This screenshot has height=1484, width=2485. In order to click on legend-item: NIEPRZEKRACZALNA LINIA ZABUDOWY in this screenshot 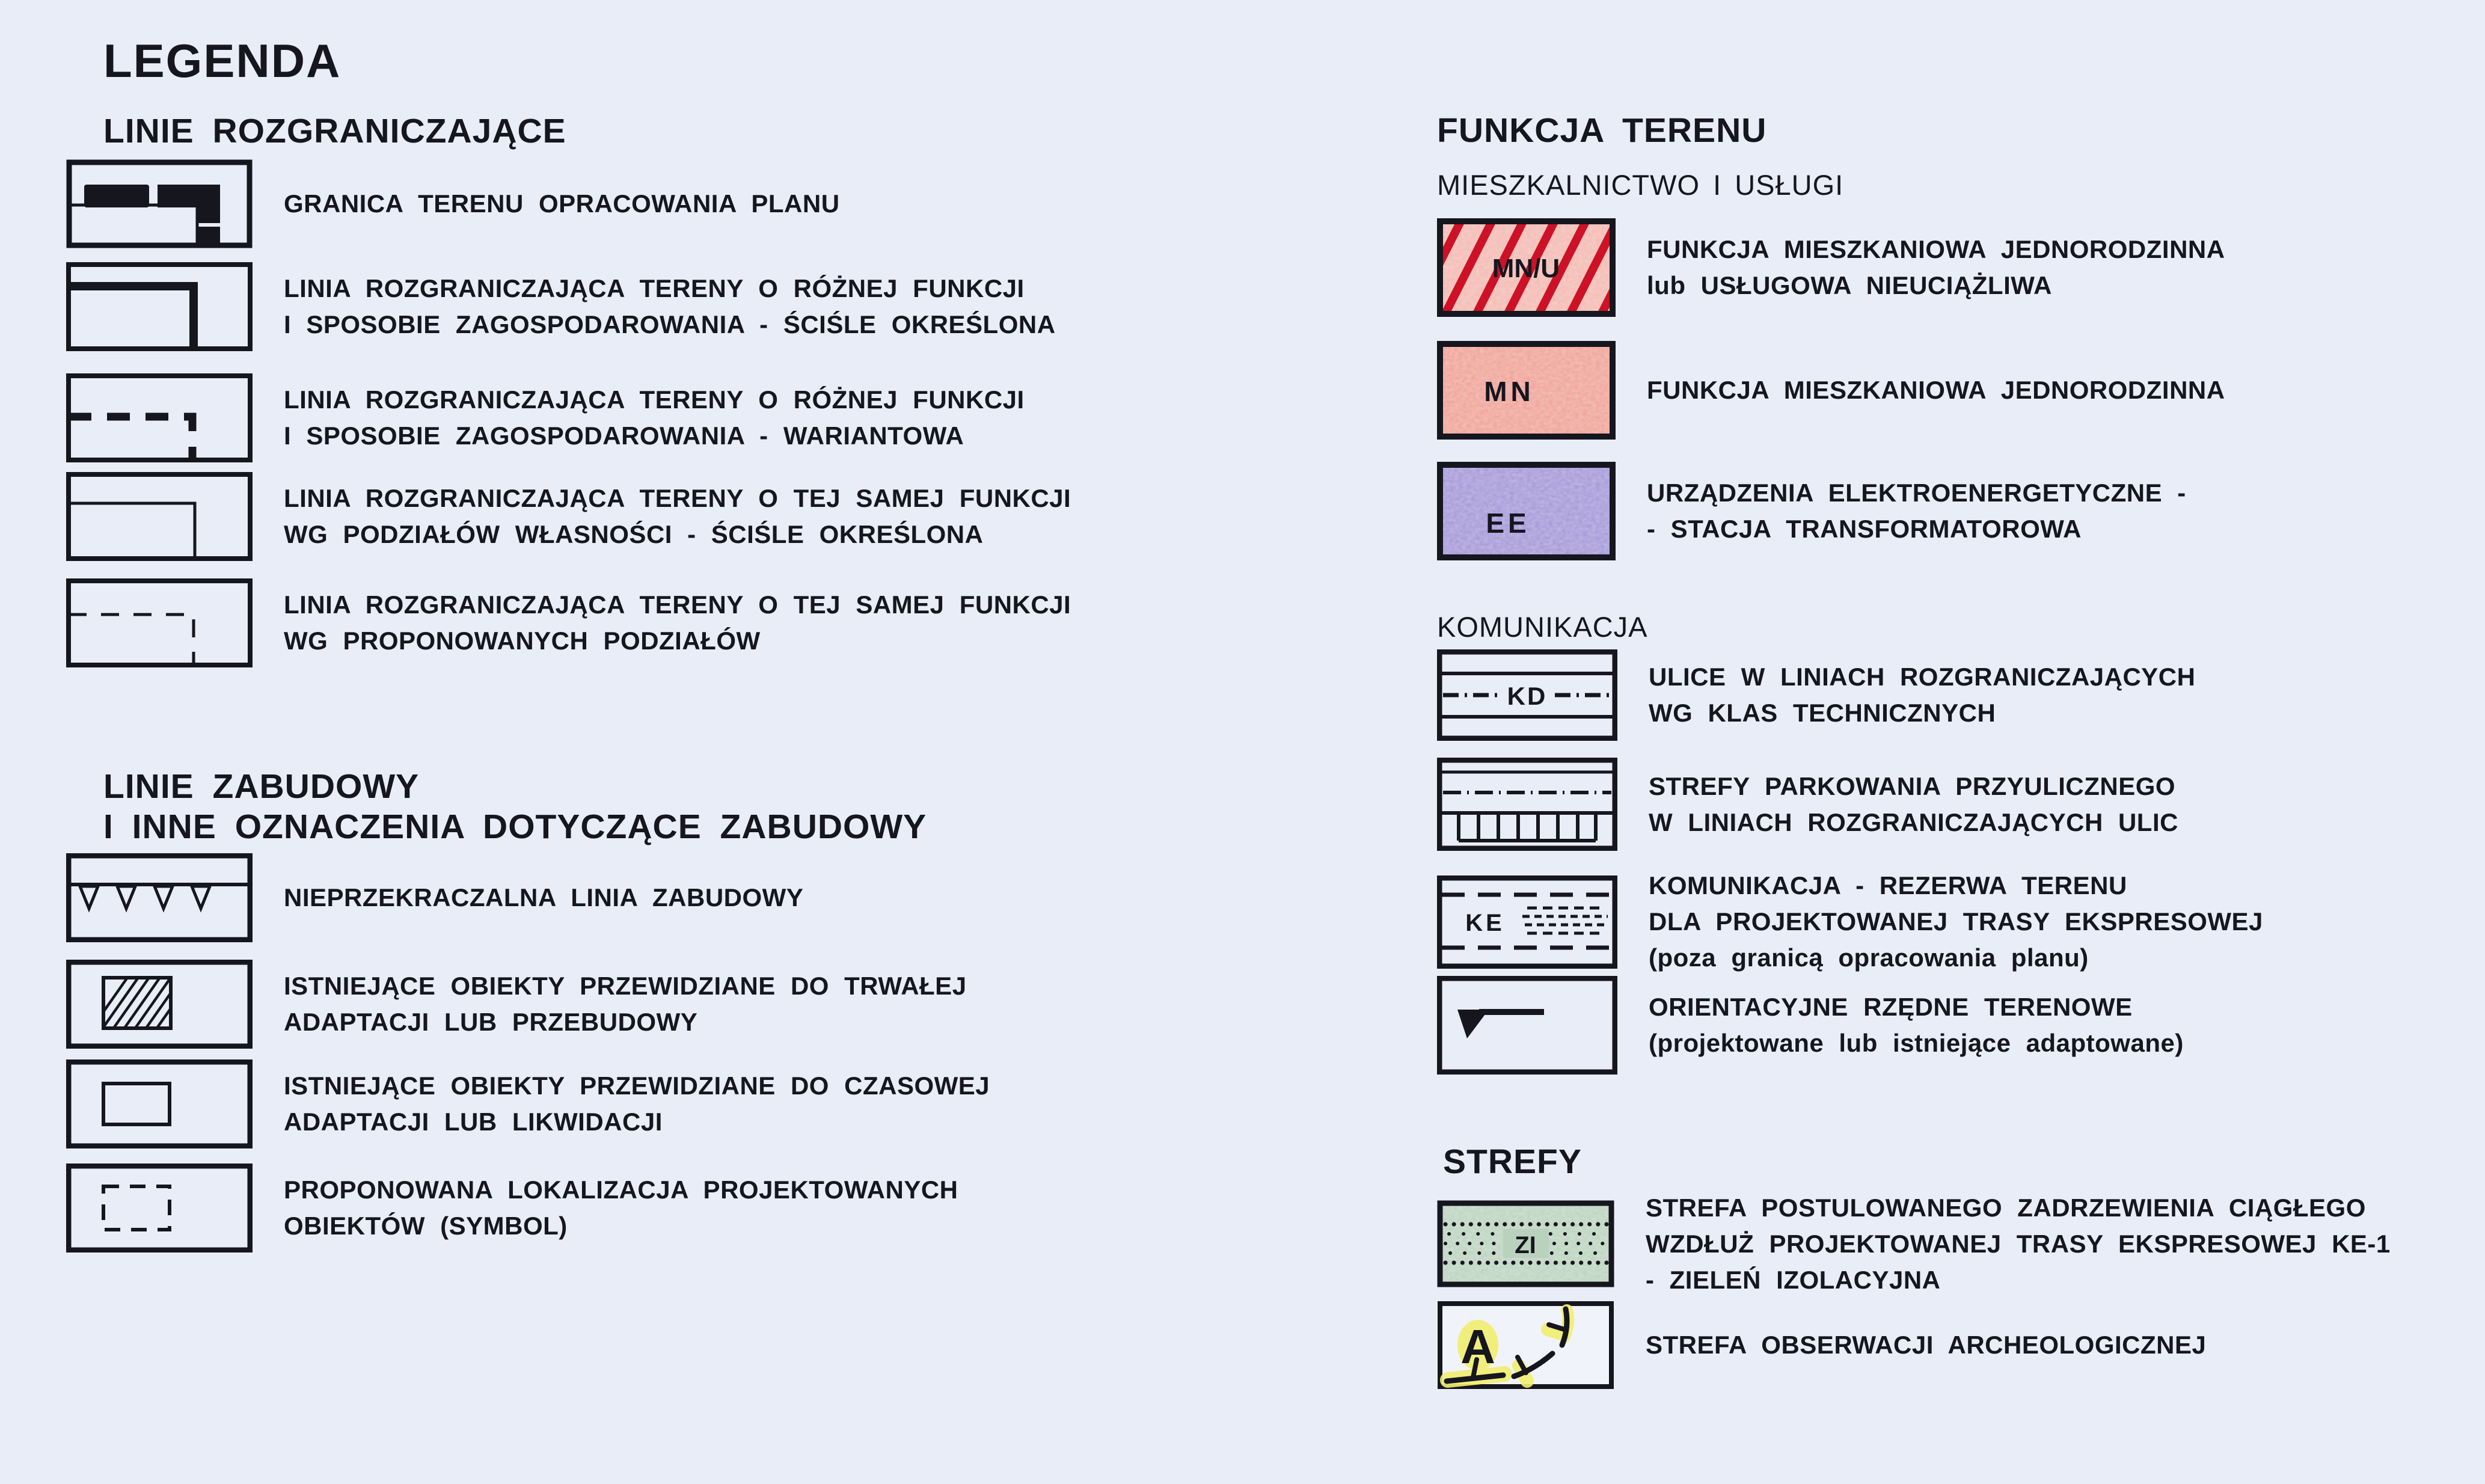, I will do `click(661, 898)`.